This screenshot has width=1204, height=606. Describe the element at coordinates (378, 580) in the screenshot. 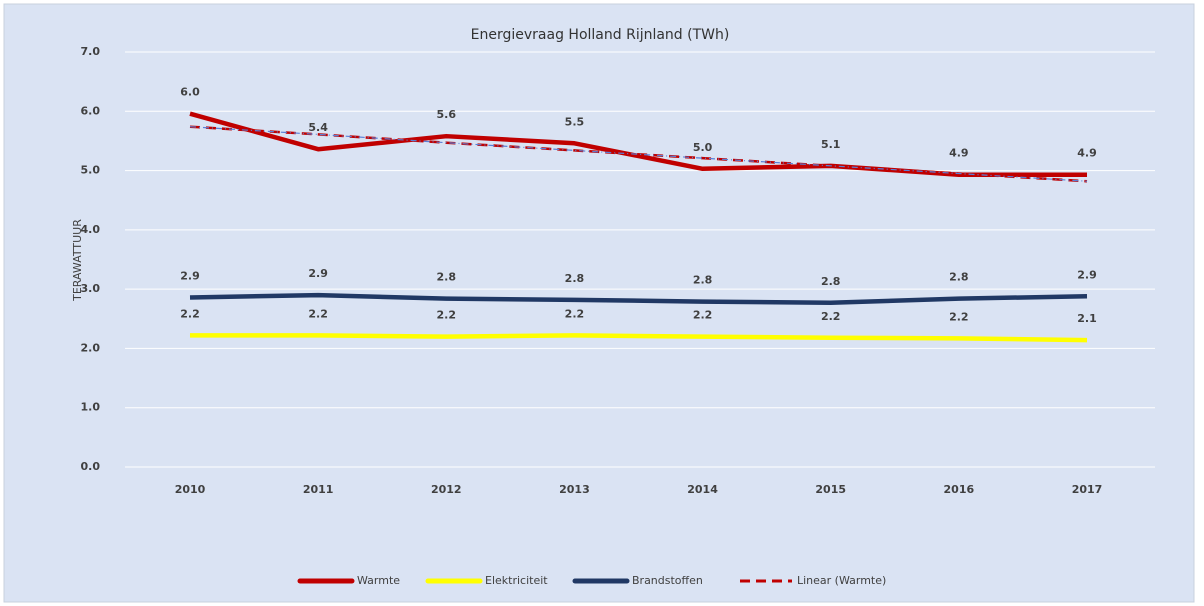

I see `legend-label: Warmte` at that location.